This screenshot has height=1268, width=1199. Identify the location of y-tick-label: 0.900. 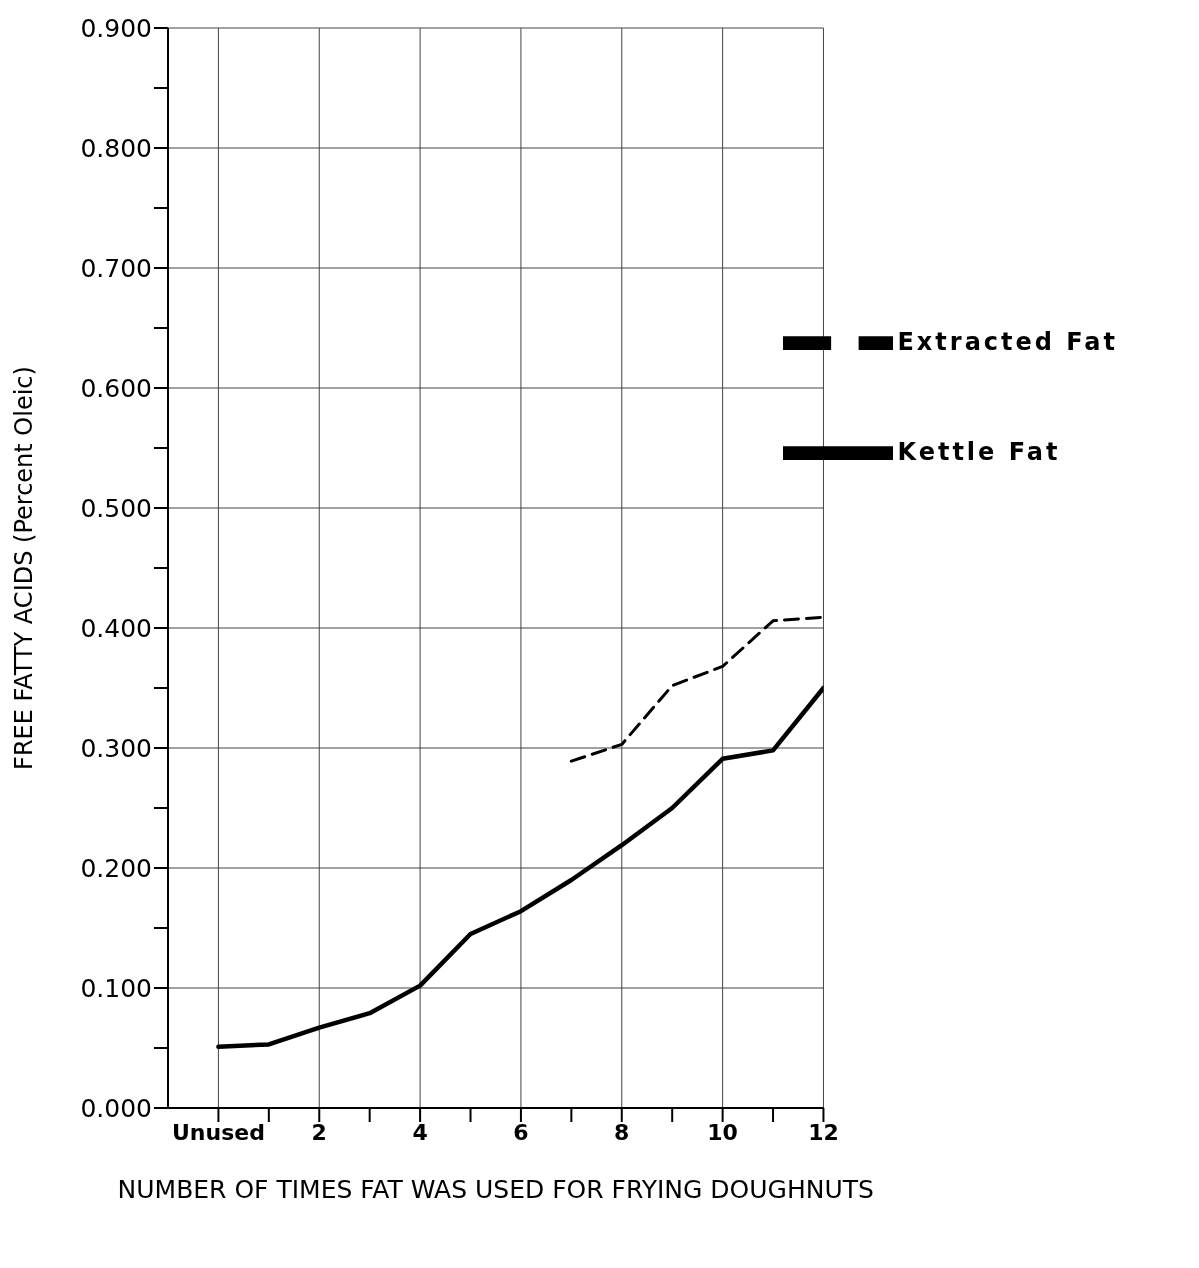
(116, 28).